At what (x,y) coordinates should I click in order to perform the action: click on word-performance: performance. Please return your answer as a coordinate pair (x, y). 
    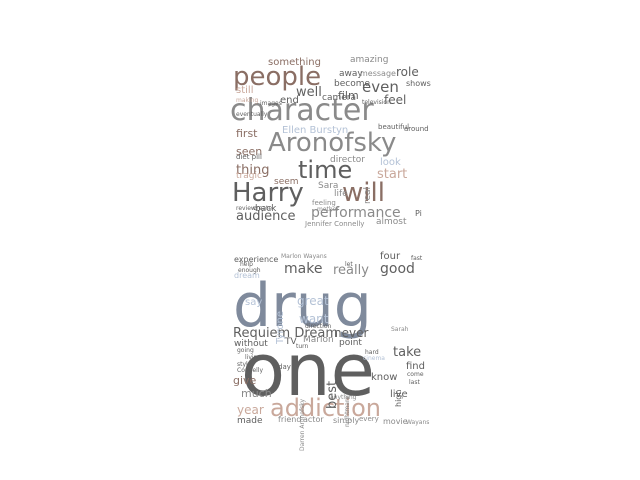
    Looking at the image, I should click on (356, 213).